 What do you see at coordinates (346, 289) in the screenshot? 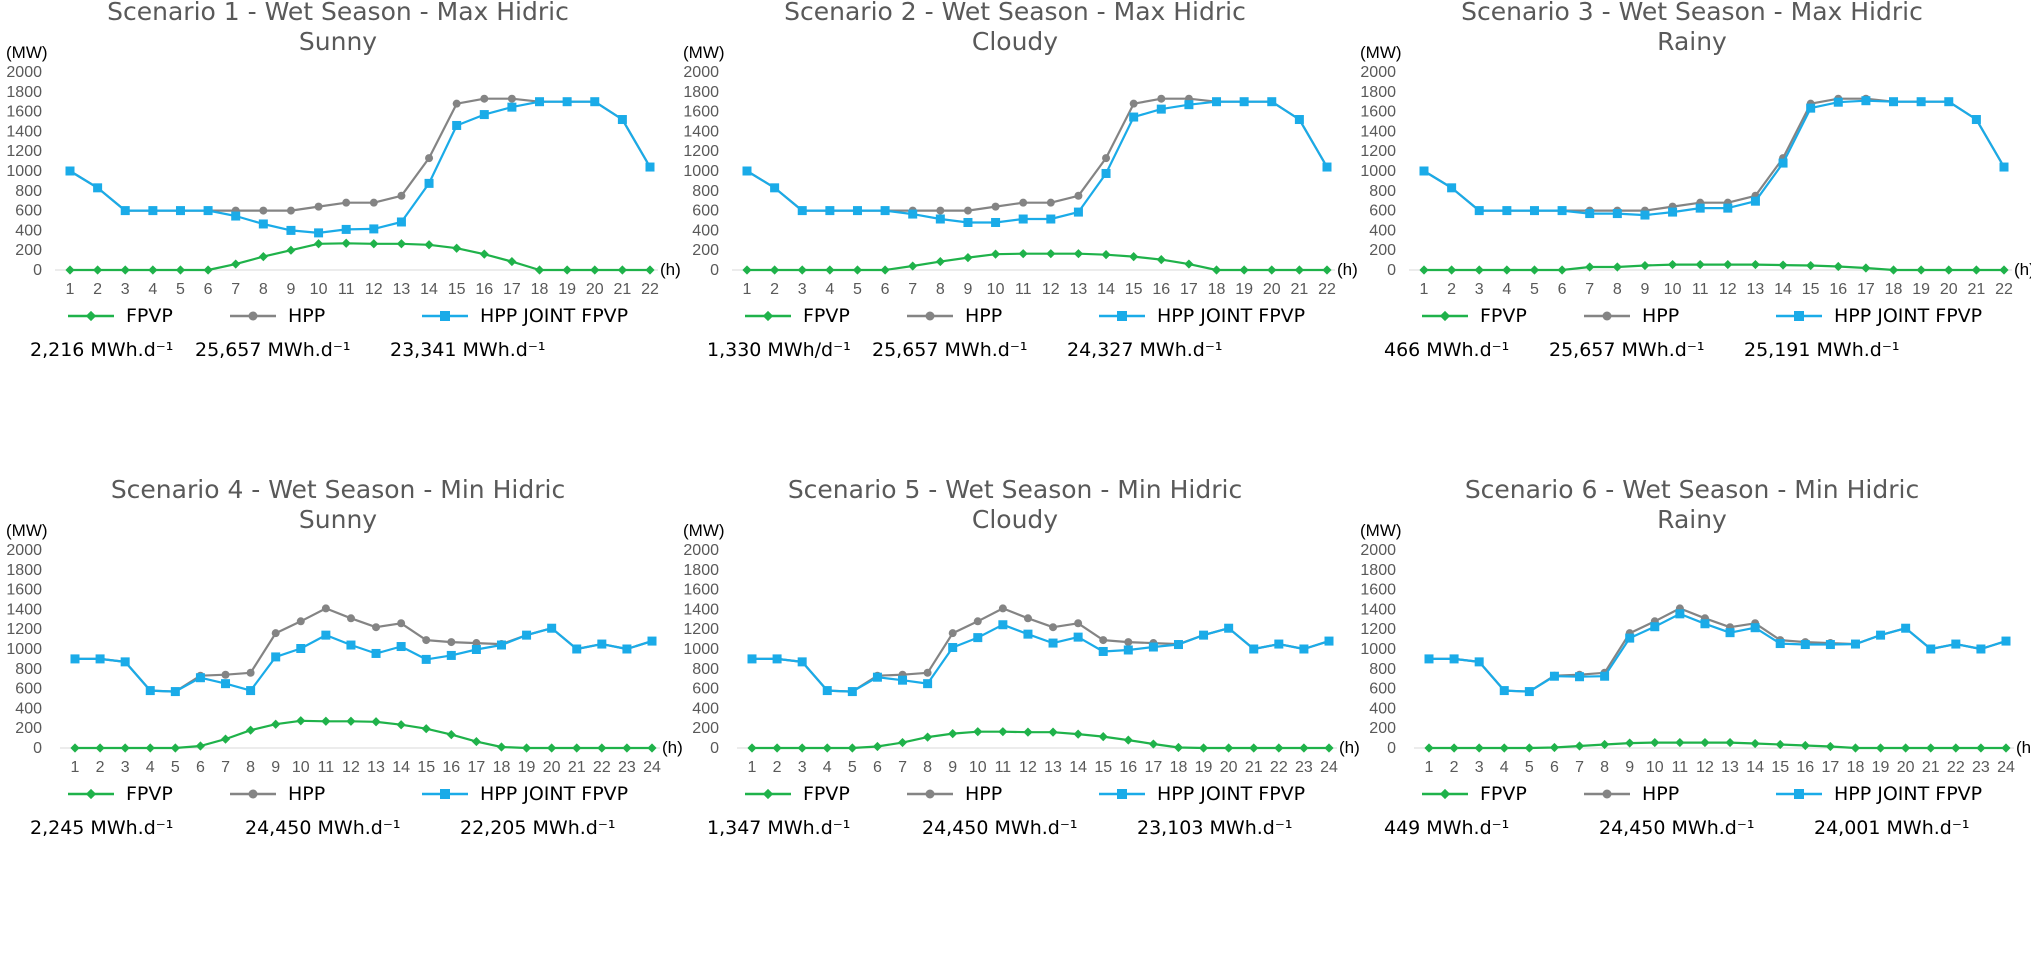
I see `x-tick-label: 11` at bounding box center [346, 289].